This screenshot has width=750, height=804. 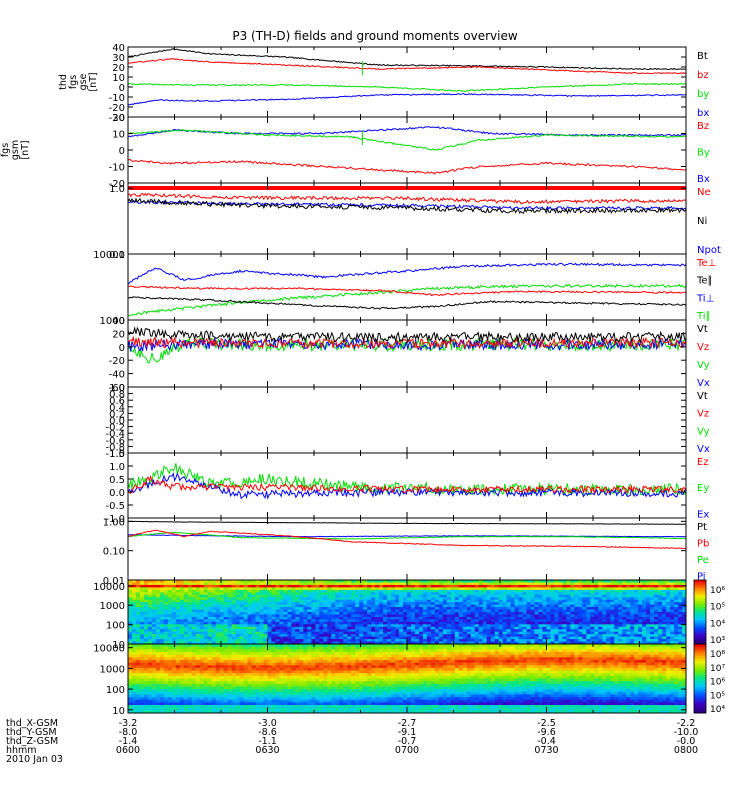 What do you see at coordinates (706, 263) in the screenshot?
I see `legend-entry: Te⊥` at bounding box center [706, 263].